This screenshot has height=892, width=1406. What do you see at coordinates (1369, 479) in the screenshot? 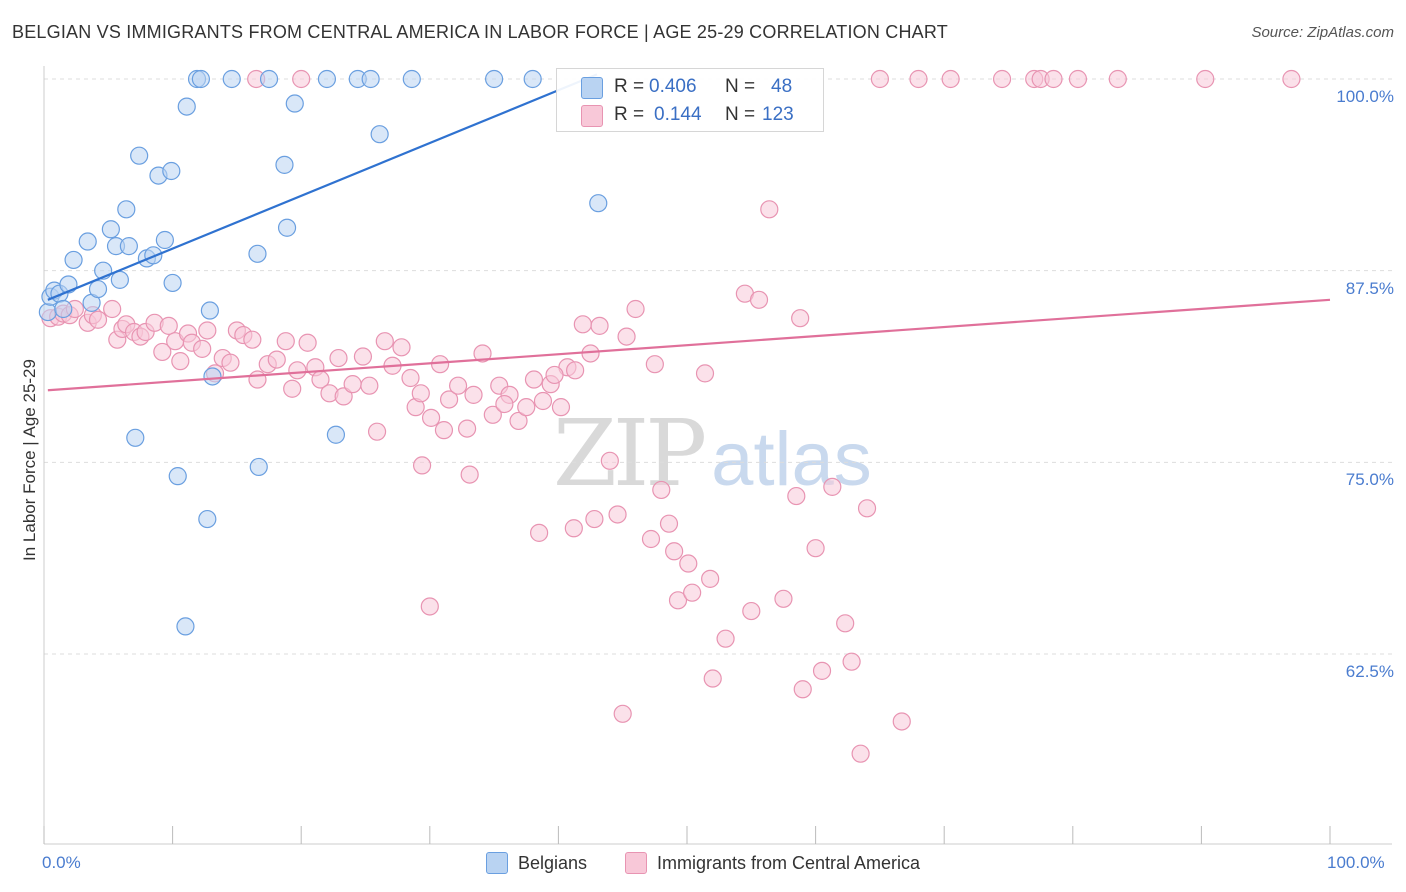
I see `y-tick-label: 75.0%` at bounding box center [1369, 479].